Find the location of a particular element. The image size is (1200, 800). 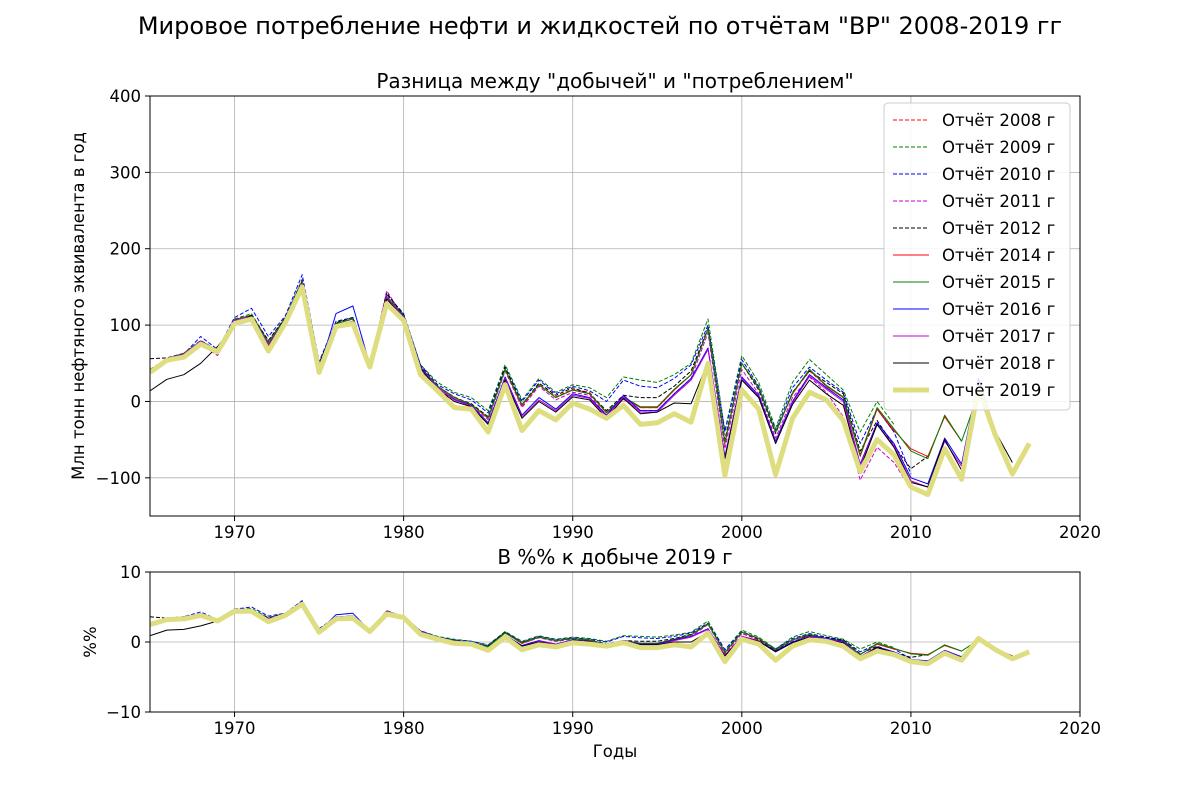

y-axis-label: %% is located at coordinates (90, 641).